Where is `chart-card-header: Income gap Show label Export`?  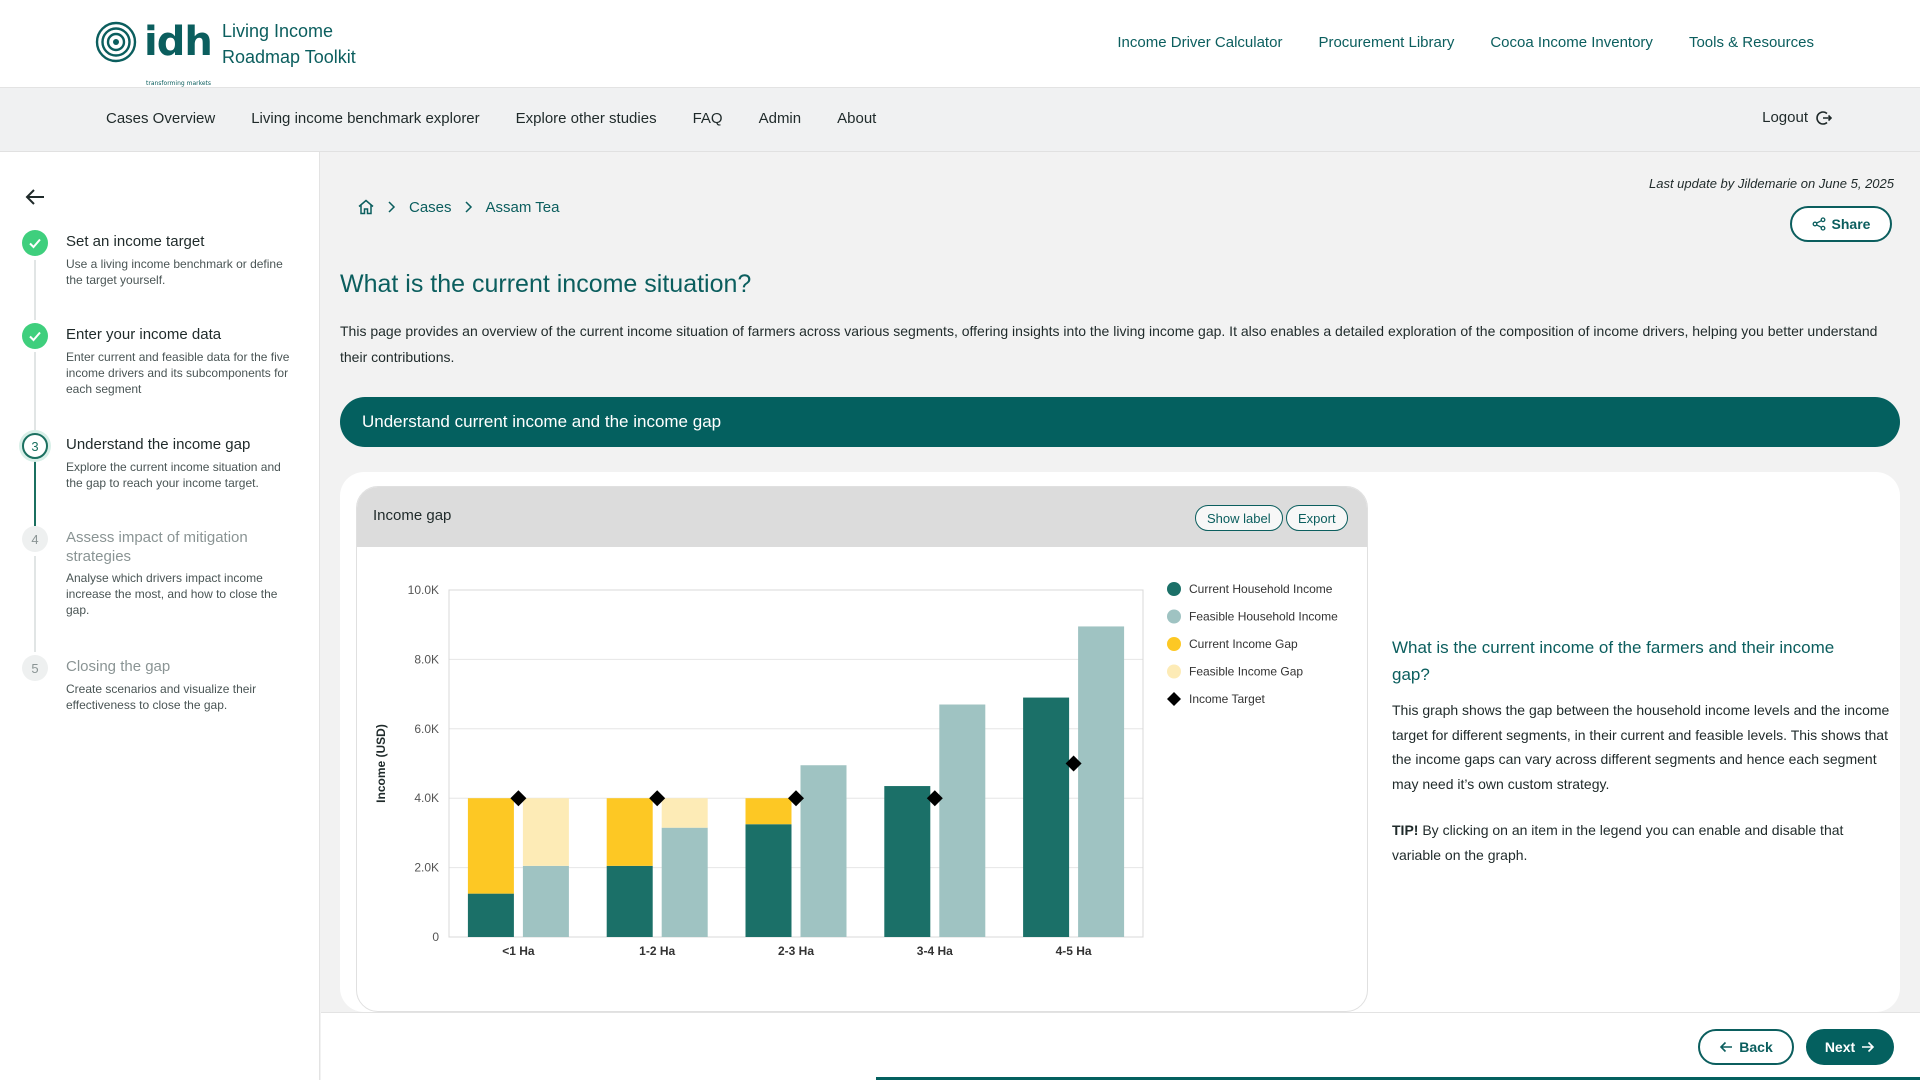
chart-card-header: Income gap Show label Export is located at coordinates (862, 517).